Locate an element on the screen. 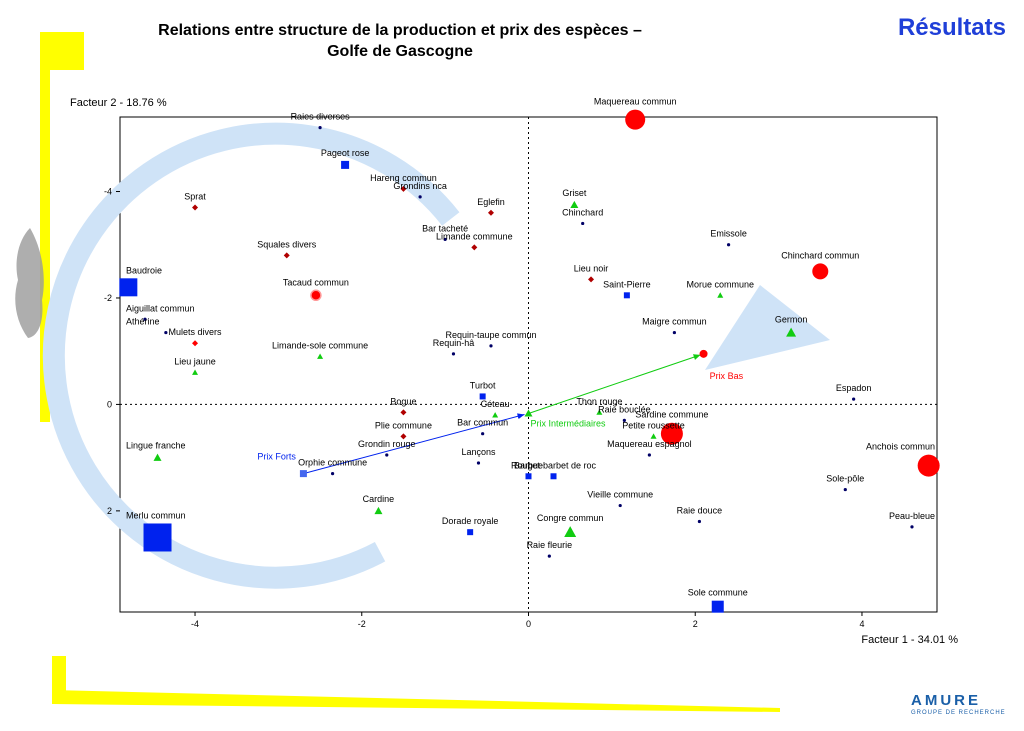 This screenshot has height=731, width=1024. point-grondin-rouge is located at coordinates (387, 455).